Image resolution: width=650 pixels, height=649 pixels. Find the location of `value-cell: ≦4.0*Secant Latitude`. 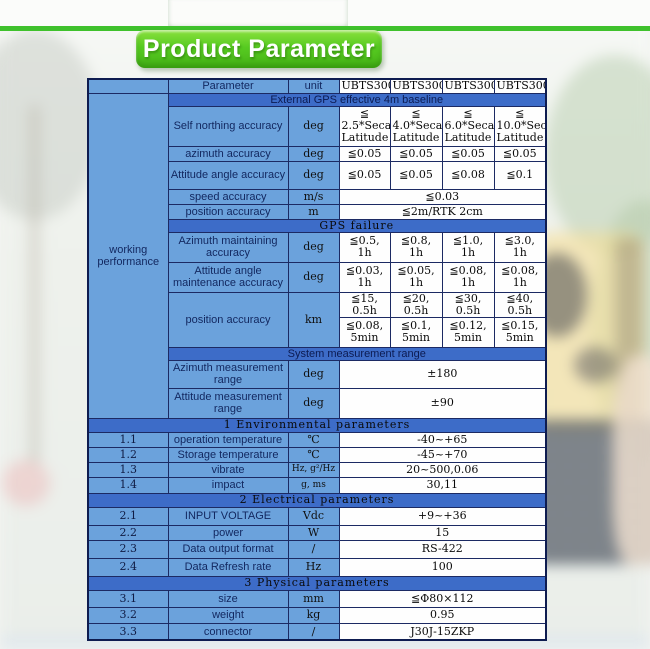

value-cell: ≦4.0*Secant Latitude is located at coordinates (416, 126).